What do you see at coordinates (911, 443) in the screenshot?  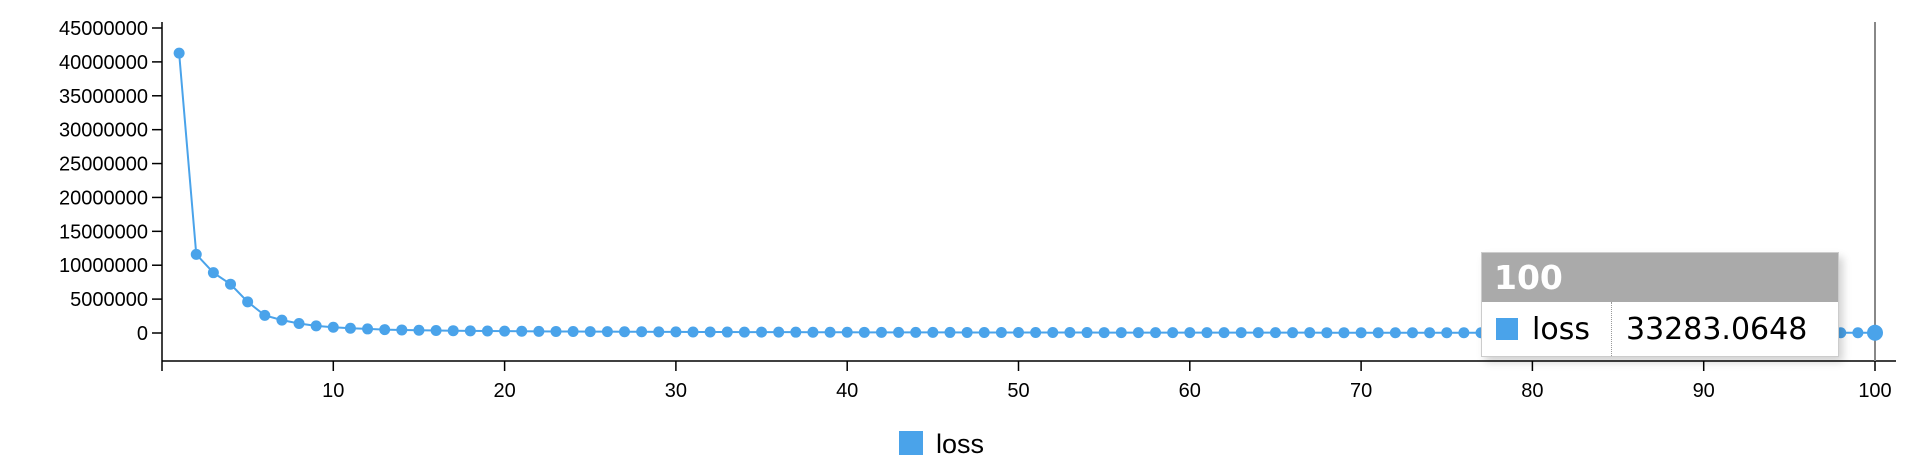 I see `legend-swatch-loss` at bounding box center [911, 443].